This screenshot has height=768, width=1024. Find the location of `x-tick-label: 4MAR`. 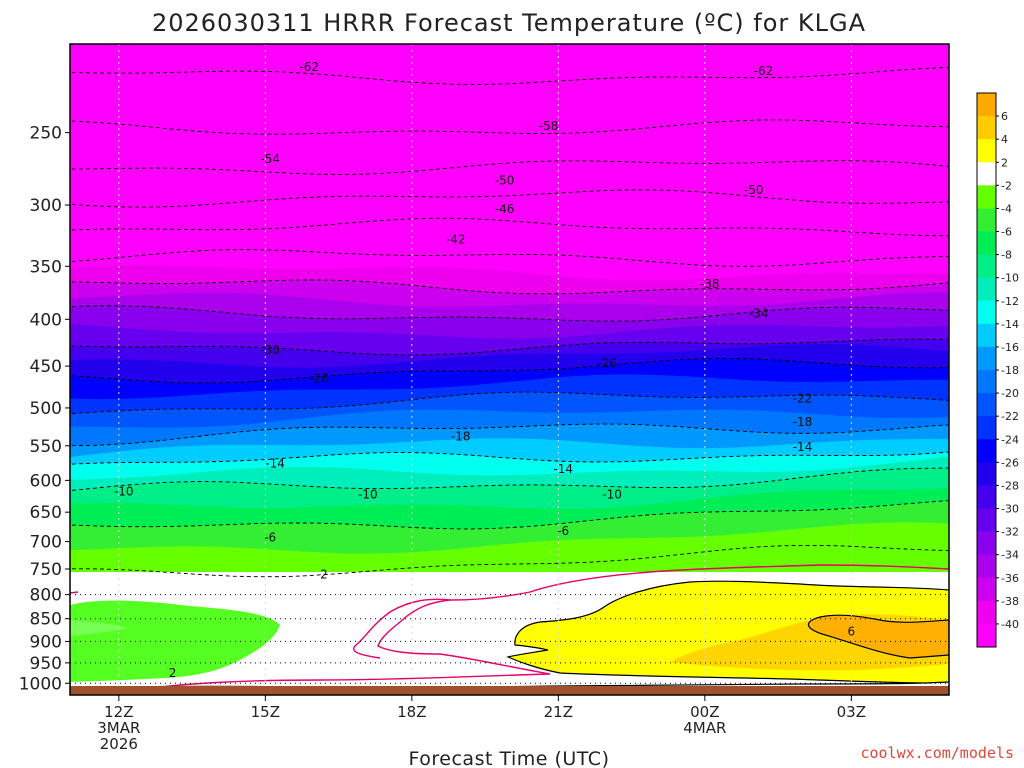

x-tick-label: 4MAR is located at coordinates (704, 728).